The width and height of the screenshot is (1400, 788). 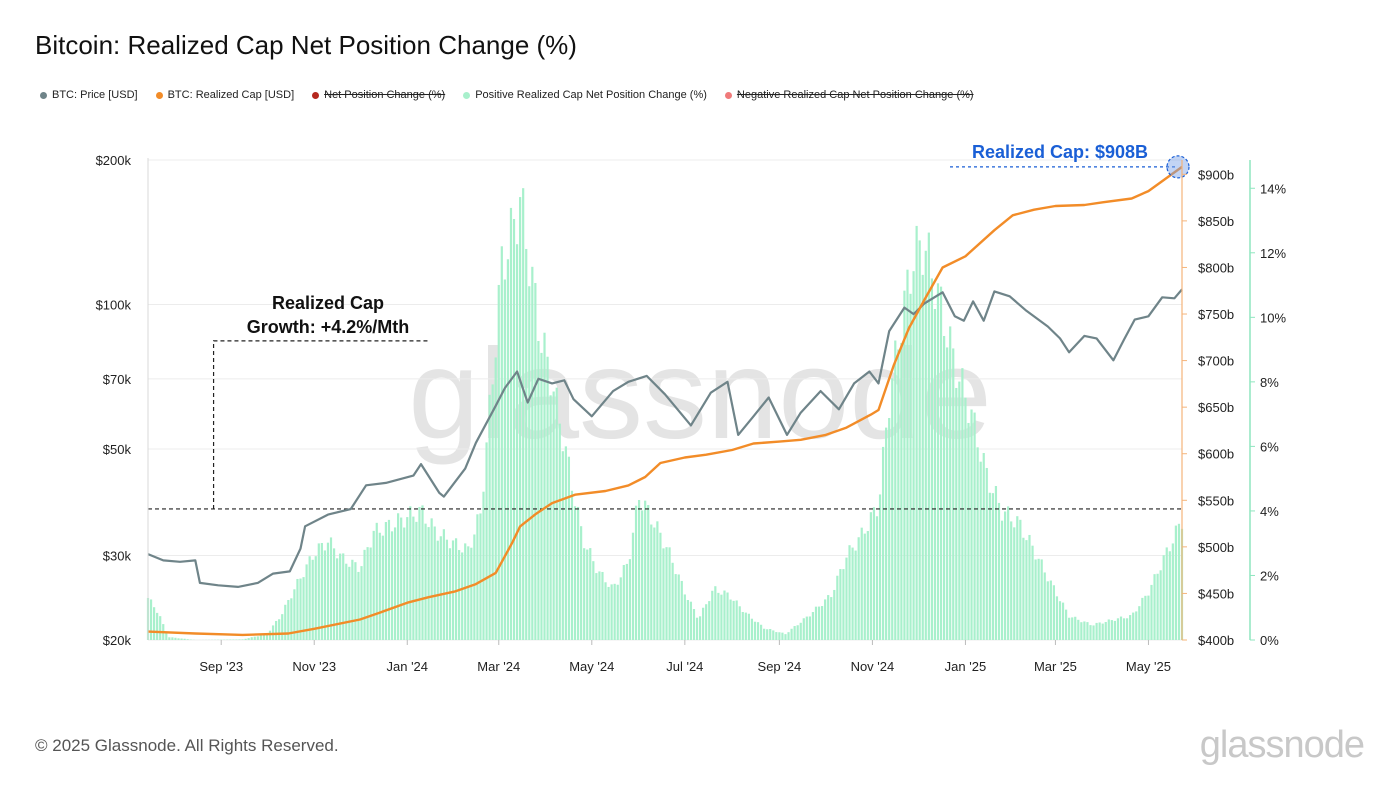 What do you see at coordinates (114, 304) in the screenshot?
I see `y-left-tick-label: $100k` at bounding box center [114, 304].